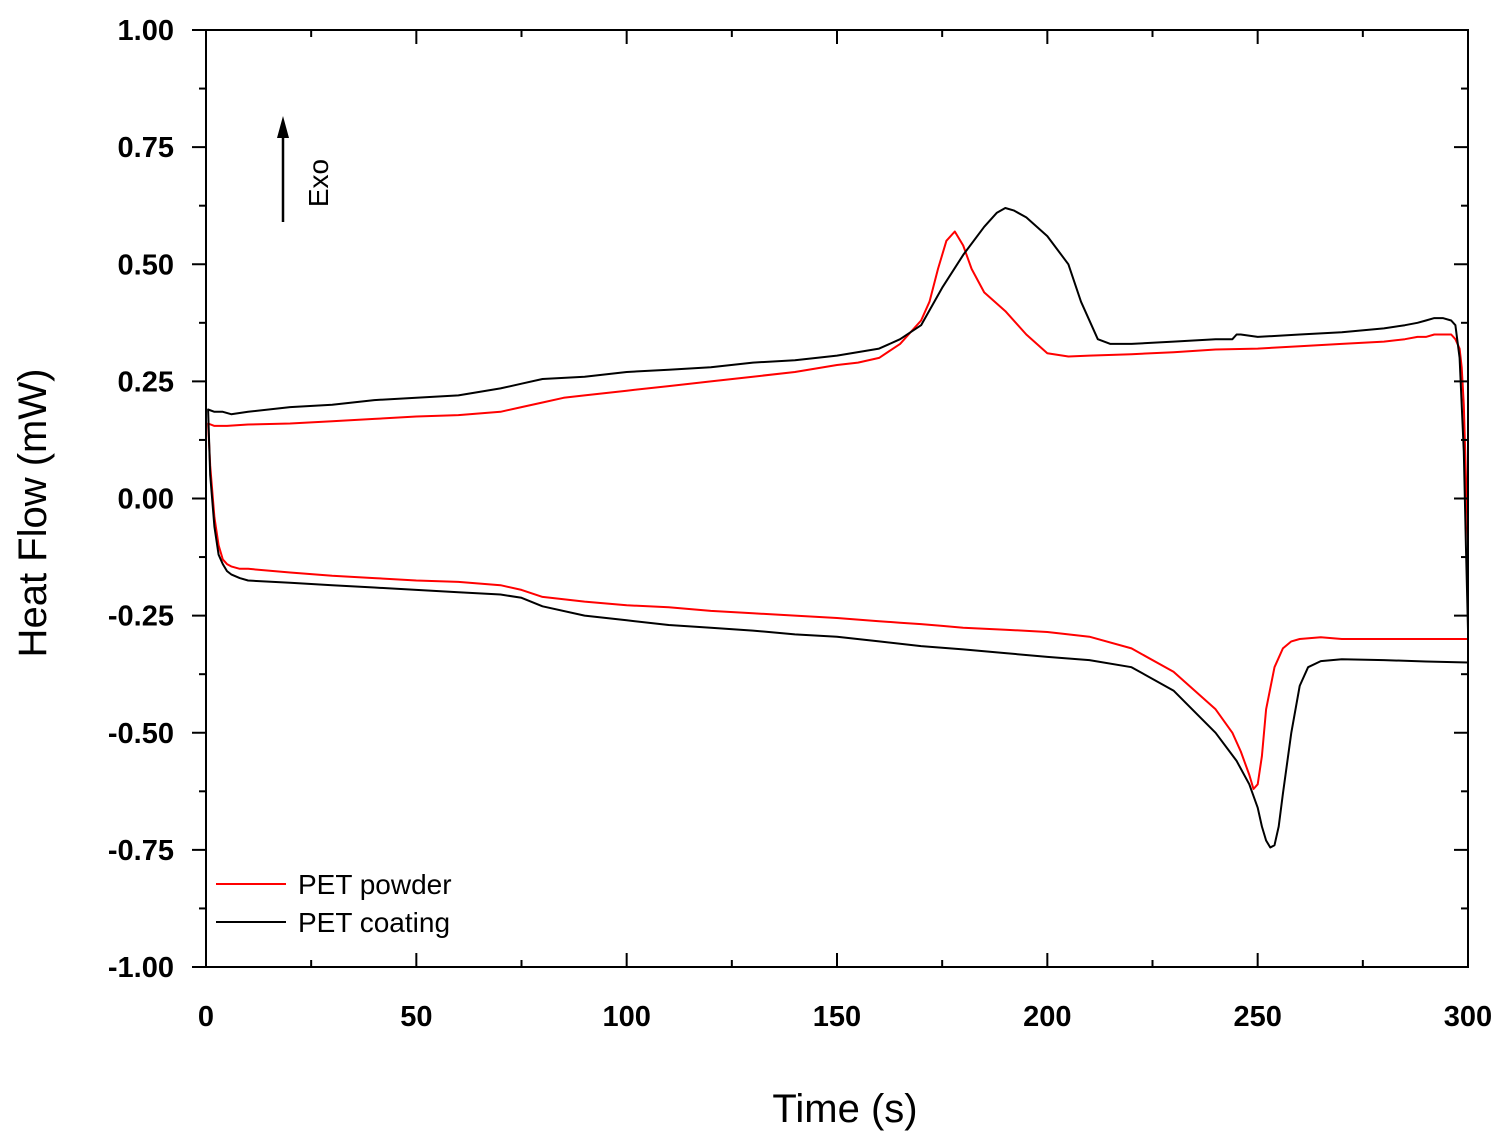  I want to click on y-tick-label-8: -1.00, so click(141, 968).